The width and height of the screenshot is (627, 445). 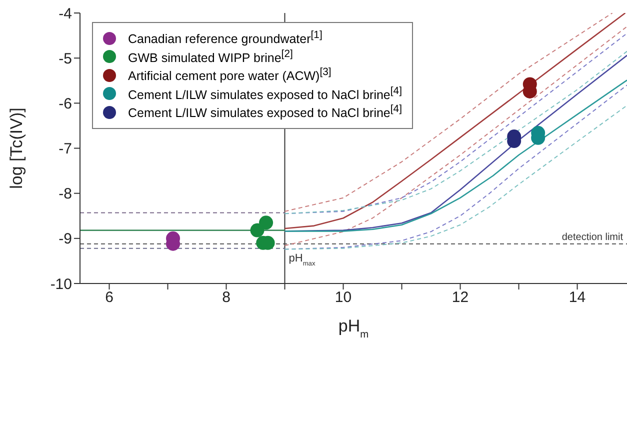 I want to click on legend-label: Artificial cement pore water (ACW)$^{[3]}$, so click(x=230, y=75).